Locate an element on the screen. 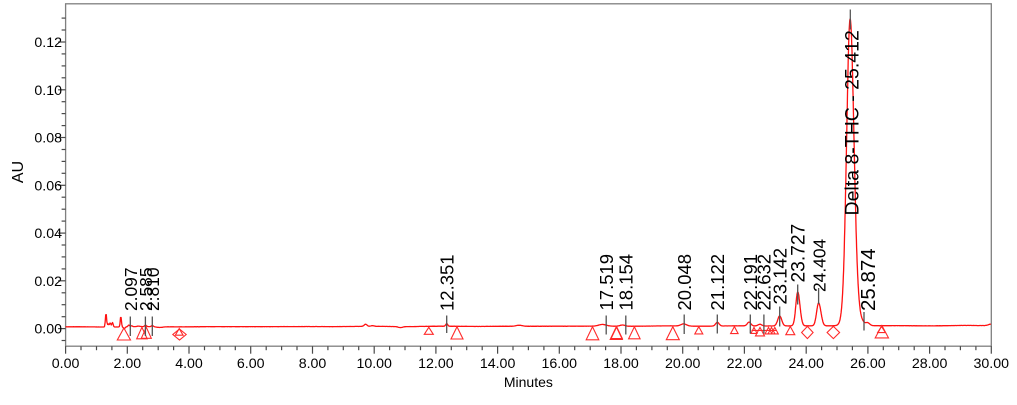 The width and height of the screenshot is (1017, 405). svg-text: 0.04 is located at coordinates (48, 234).